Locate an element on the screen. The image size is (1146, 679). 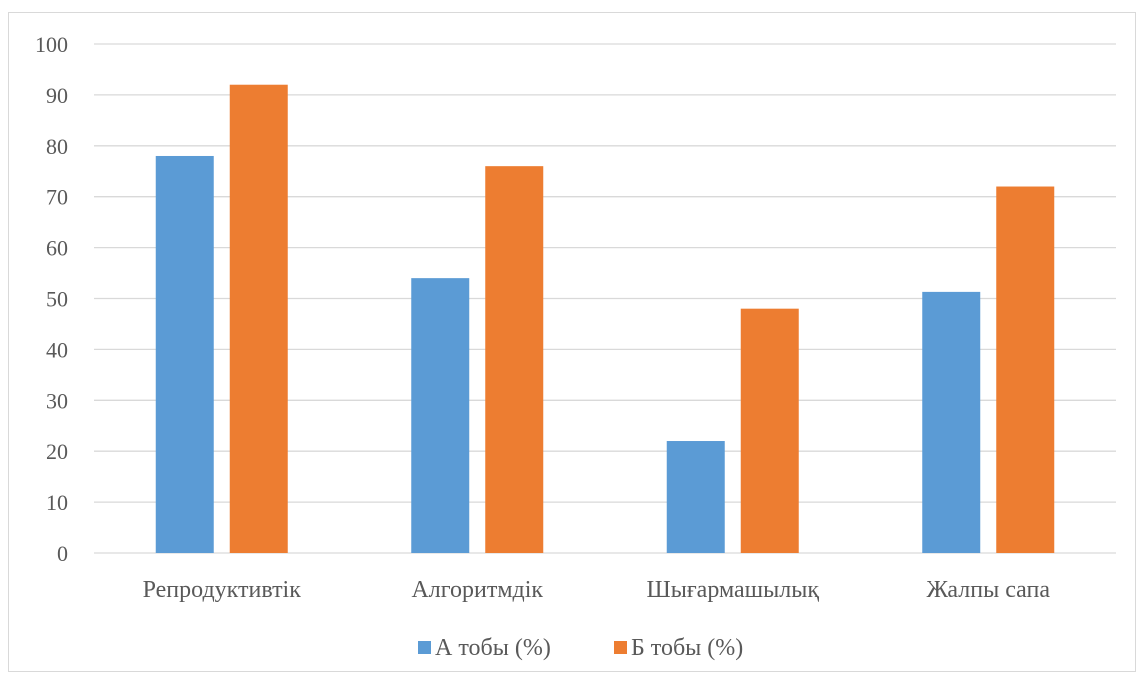
legend: А тобы (%) Б тобы (%) is located at coordinates (580, 648).